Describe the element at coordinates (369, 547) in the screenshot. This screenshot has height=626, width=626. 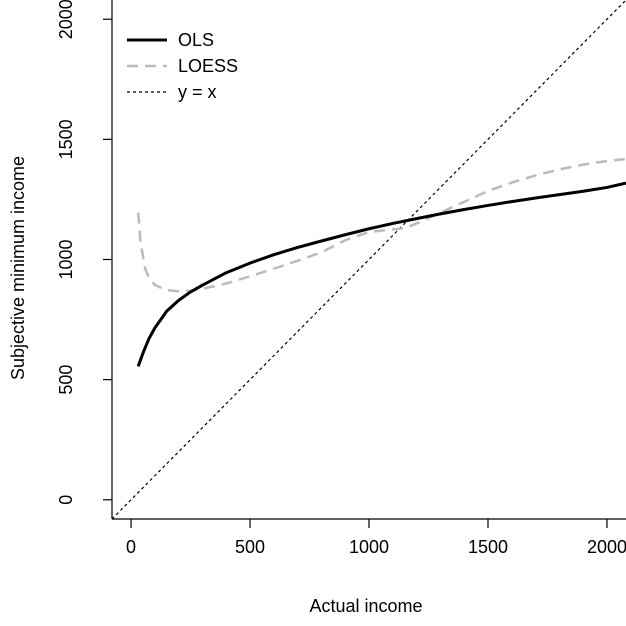
I see `x-tick-label: 1000` at that location.